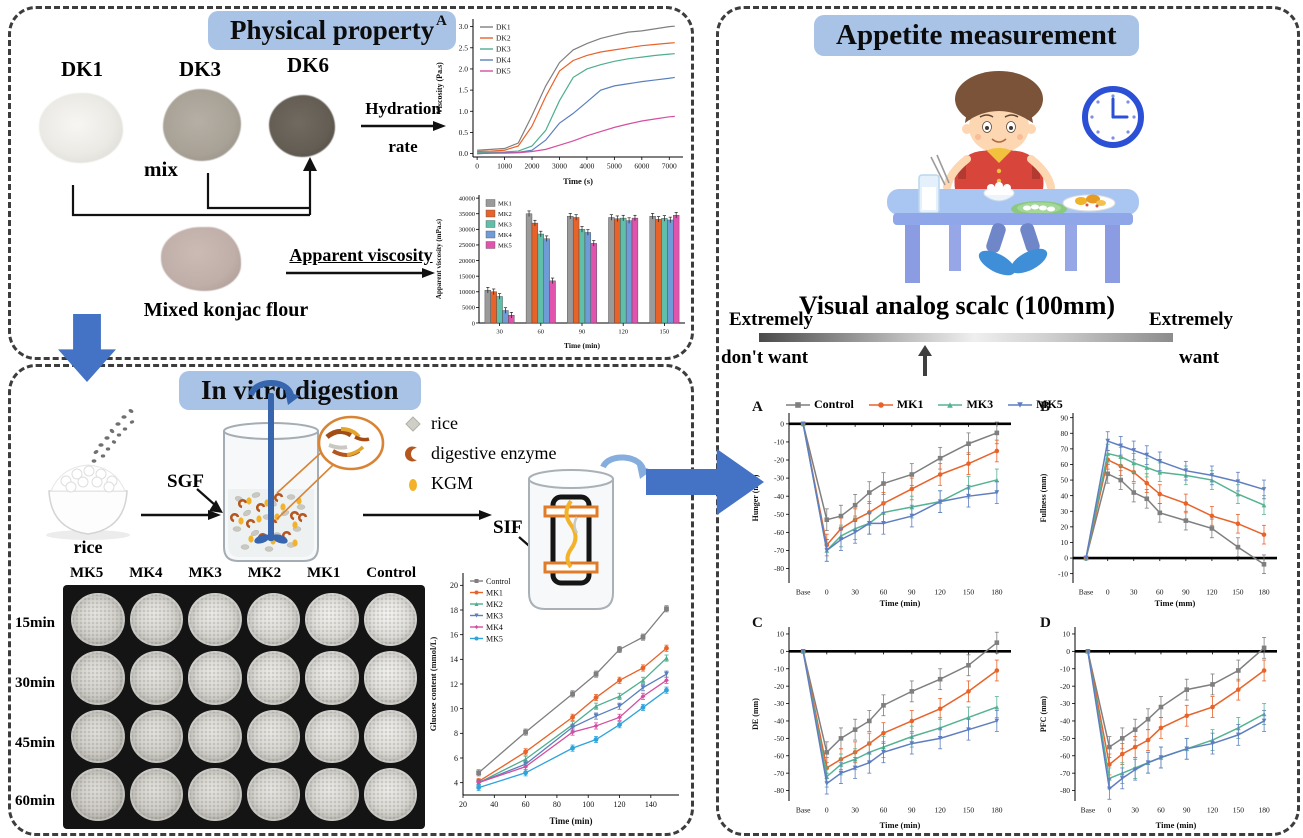 The image size is (1303, 838). Describe the element at coordinates (819, 404) in the screenshot. I see `legend-item-control: Control` at that location.